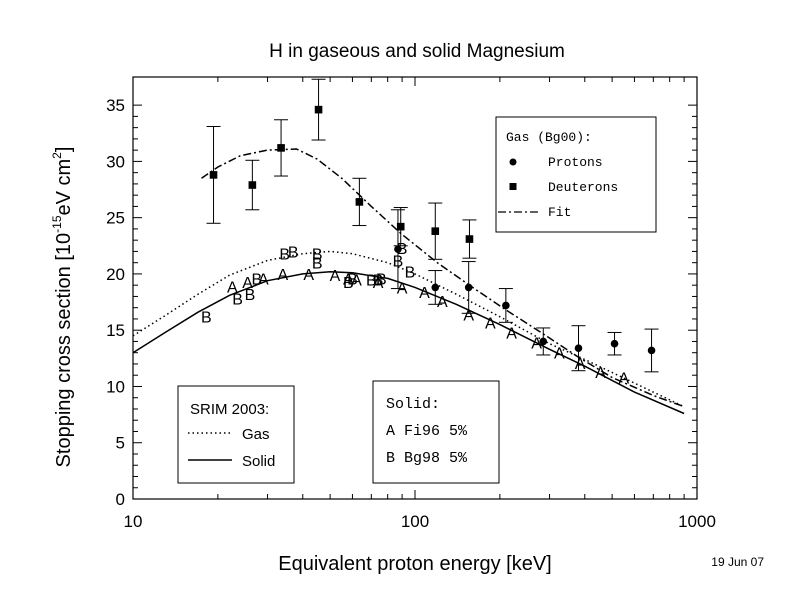 Image resolution: width=800 pixels, height=600 pixels. Describe the element at coordinates (737, 562) in the screenshot. I see `date-stamp: 19 Jun 07` at that location.